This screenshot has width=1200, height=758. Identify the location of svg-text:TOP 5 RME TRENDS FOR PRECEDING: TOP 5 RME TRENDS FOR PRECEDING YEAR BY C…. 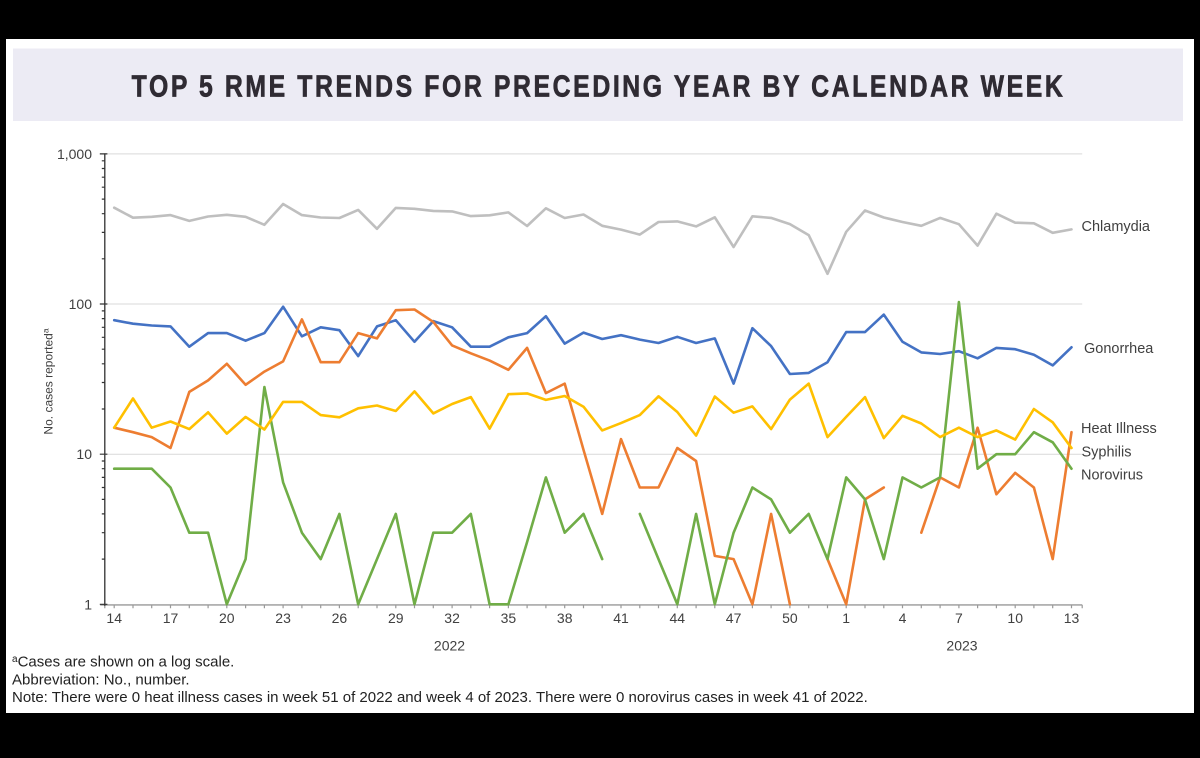
(599, 86).